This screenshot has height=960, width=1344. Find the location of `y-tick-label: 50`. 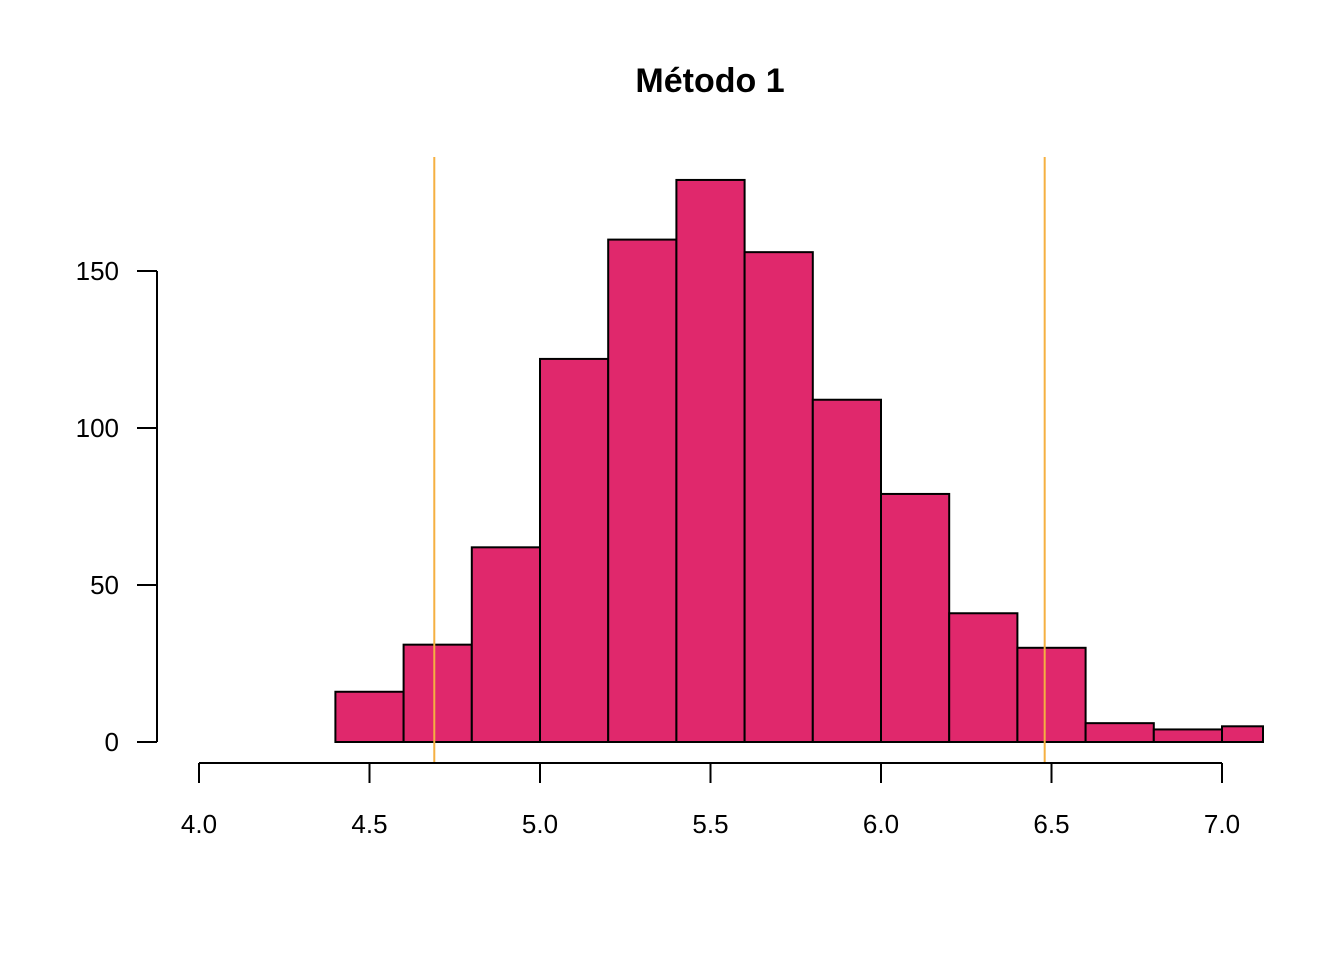

y-tick-label: 50 is located at coordinates (104, 585).